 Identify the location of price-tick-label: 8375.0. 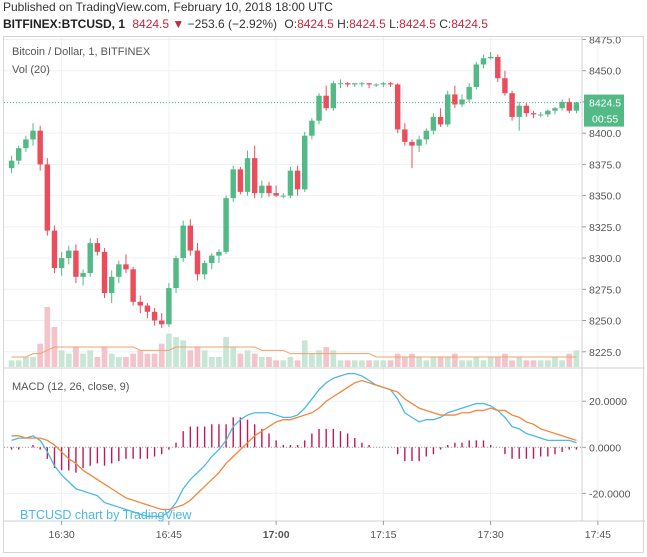
(605, 165).